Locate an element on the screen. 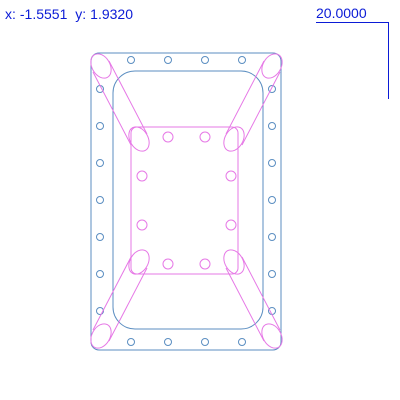  center-plate-holes is located at coordinates (186, 200).